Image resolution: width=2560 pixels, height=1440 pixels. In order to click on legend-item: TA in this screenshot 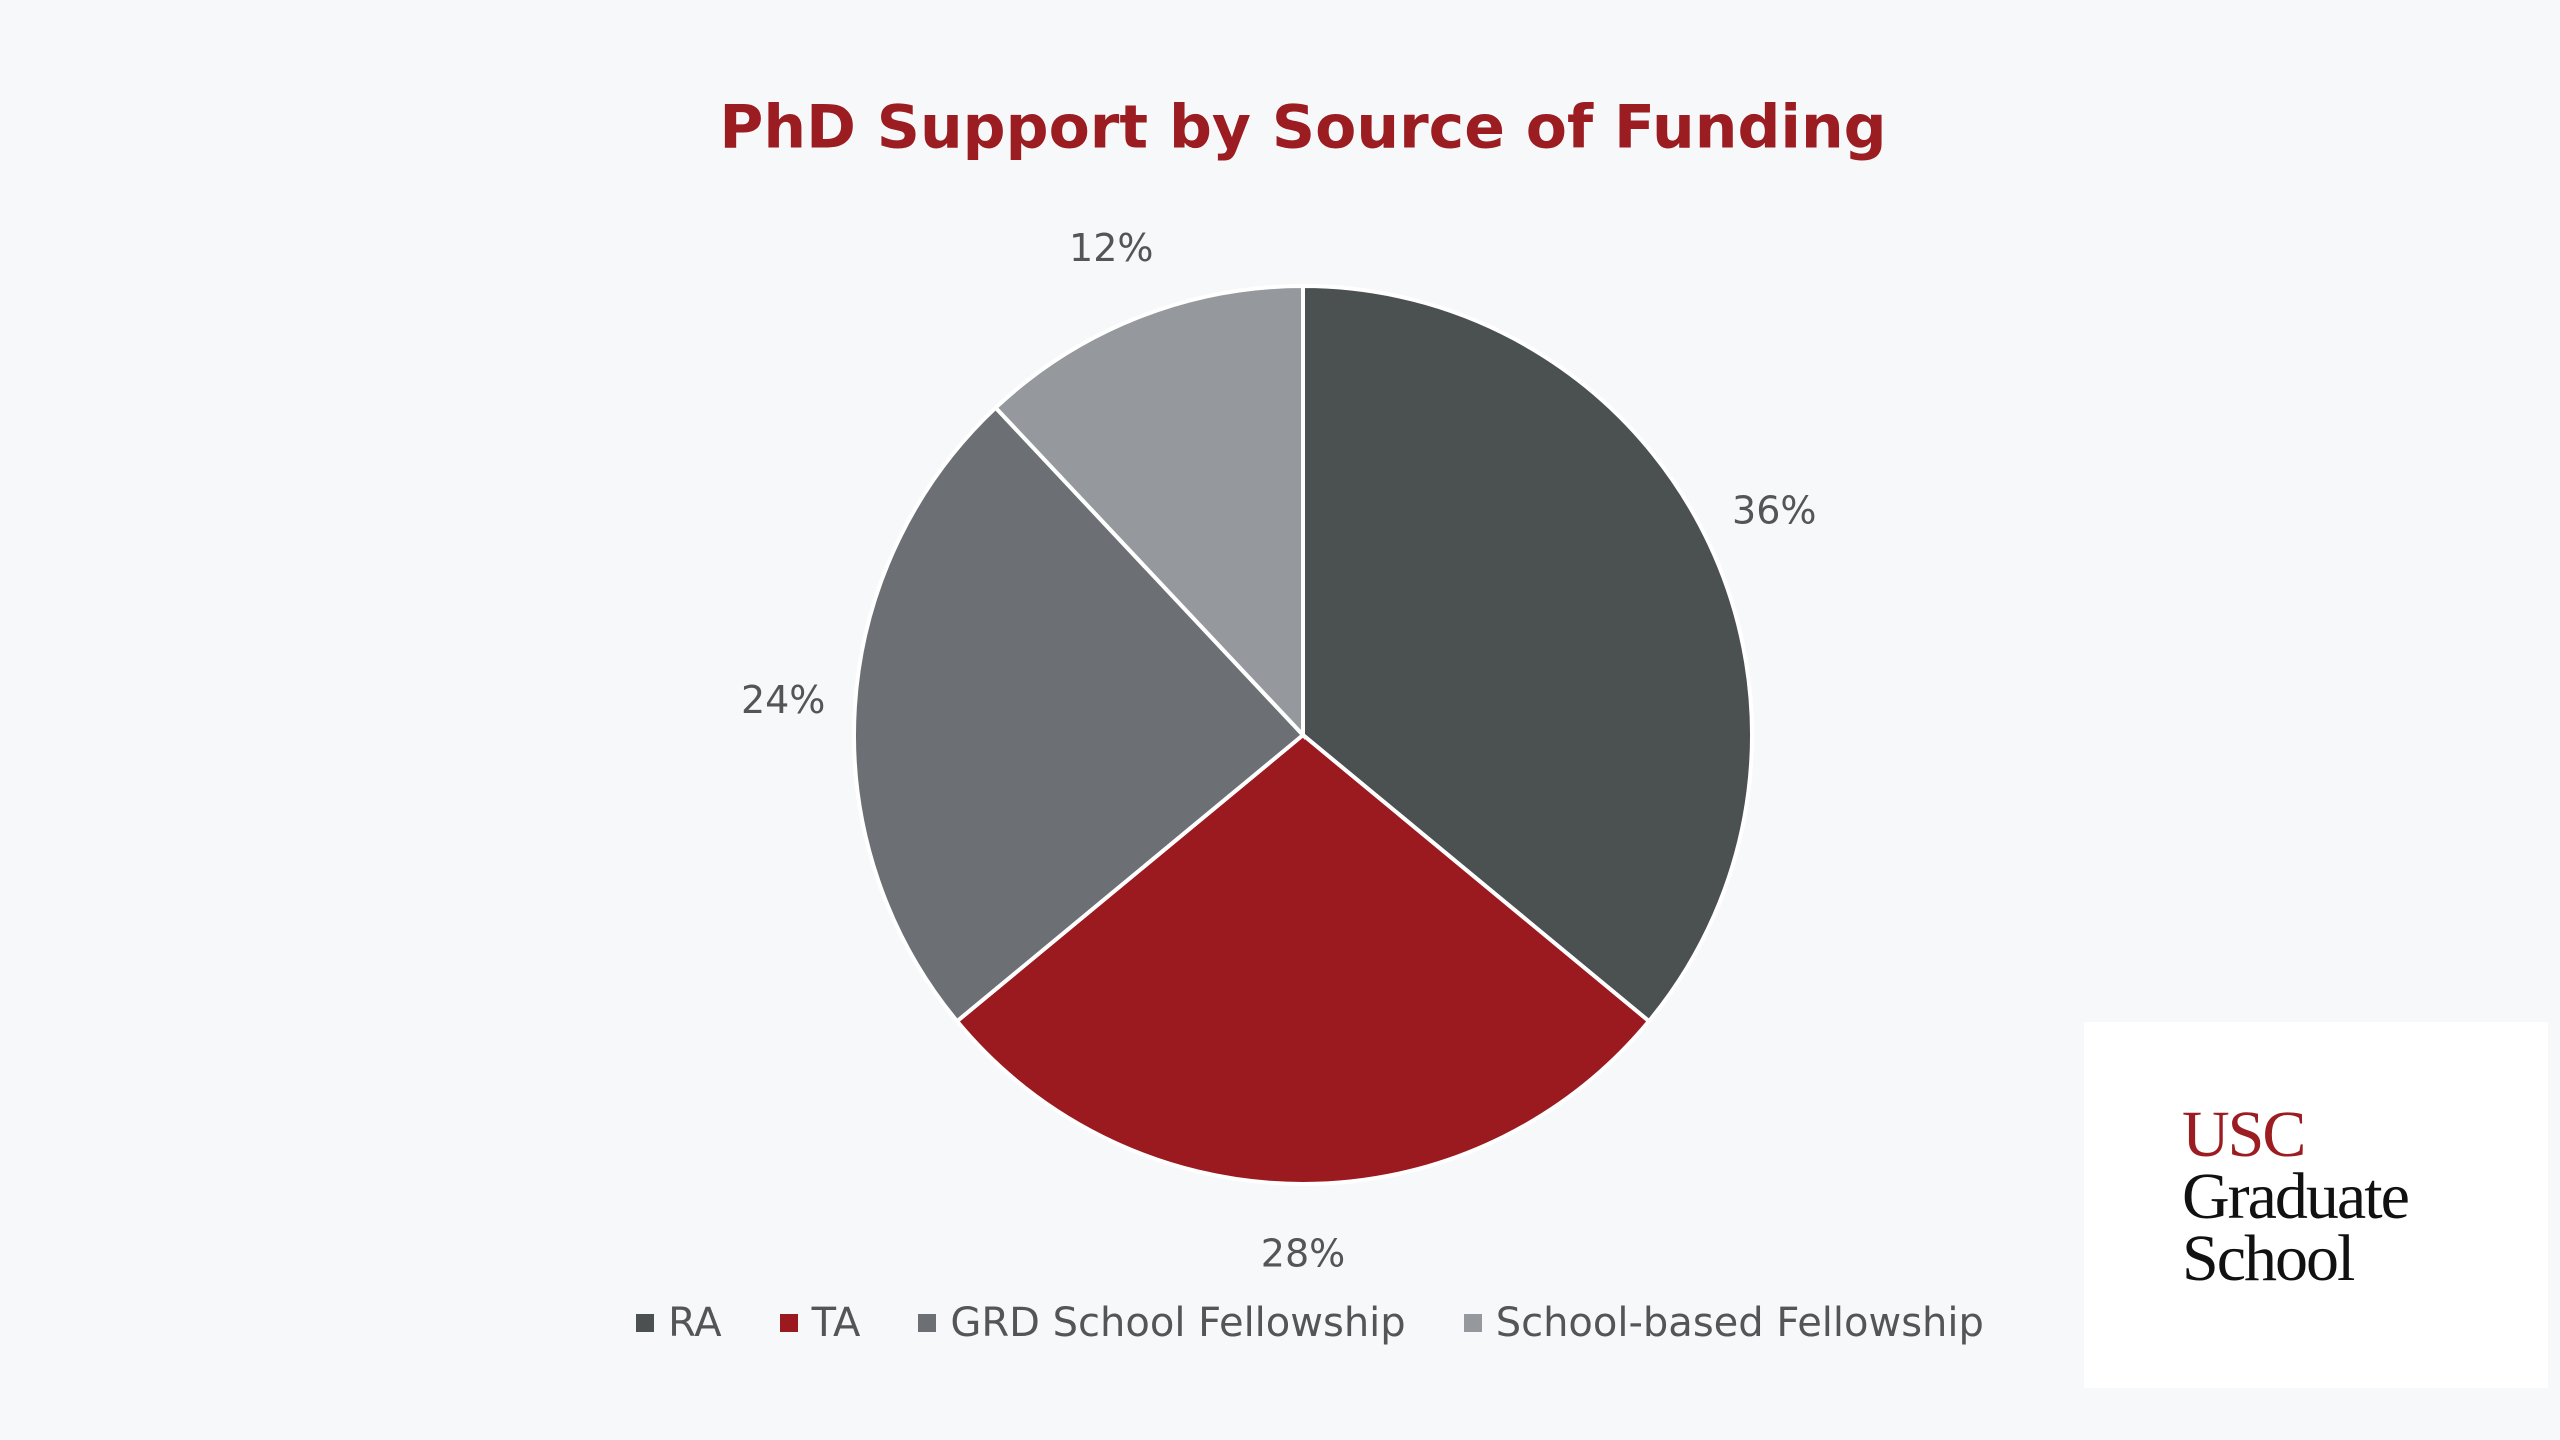, I will do `click(820, 1323)`.